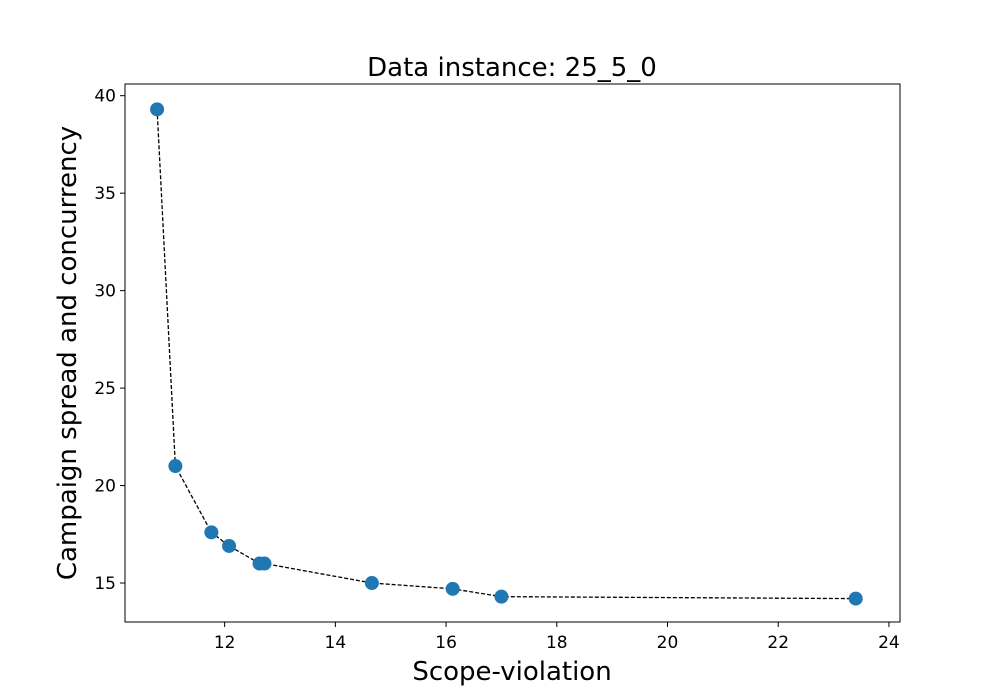 The image size is (1000, 700). Describe the element at coordinates (105, 389) in the screenshot. I see `y-tick-label: 25` at that location.